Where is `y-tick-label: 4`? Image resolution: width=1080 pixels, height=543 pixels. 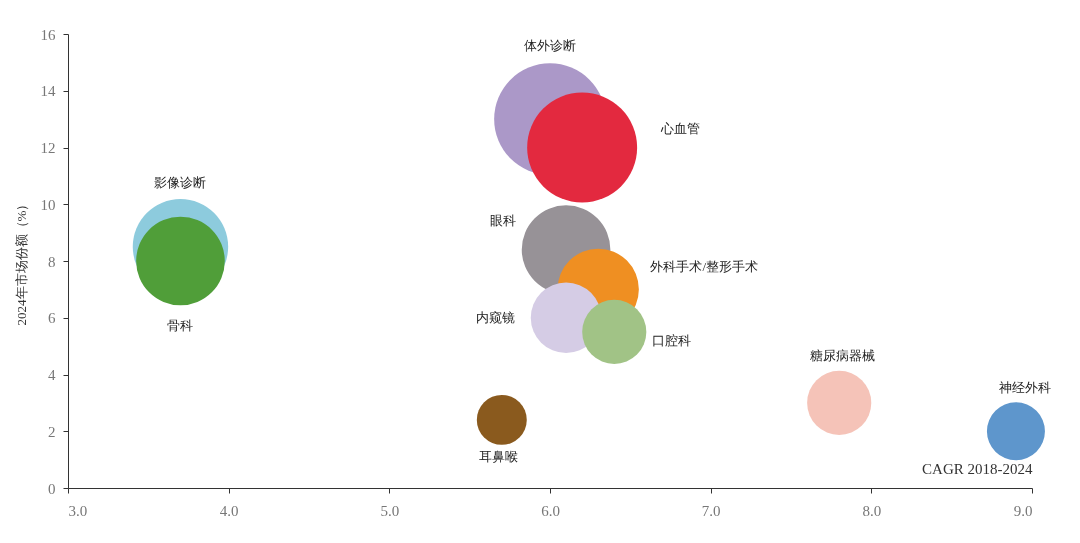
y-tick-label: 4 is located at coordinates (52, 375).